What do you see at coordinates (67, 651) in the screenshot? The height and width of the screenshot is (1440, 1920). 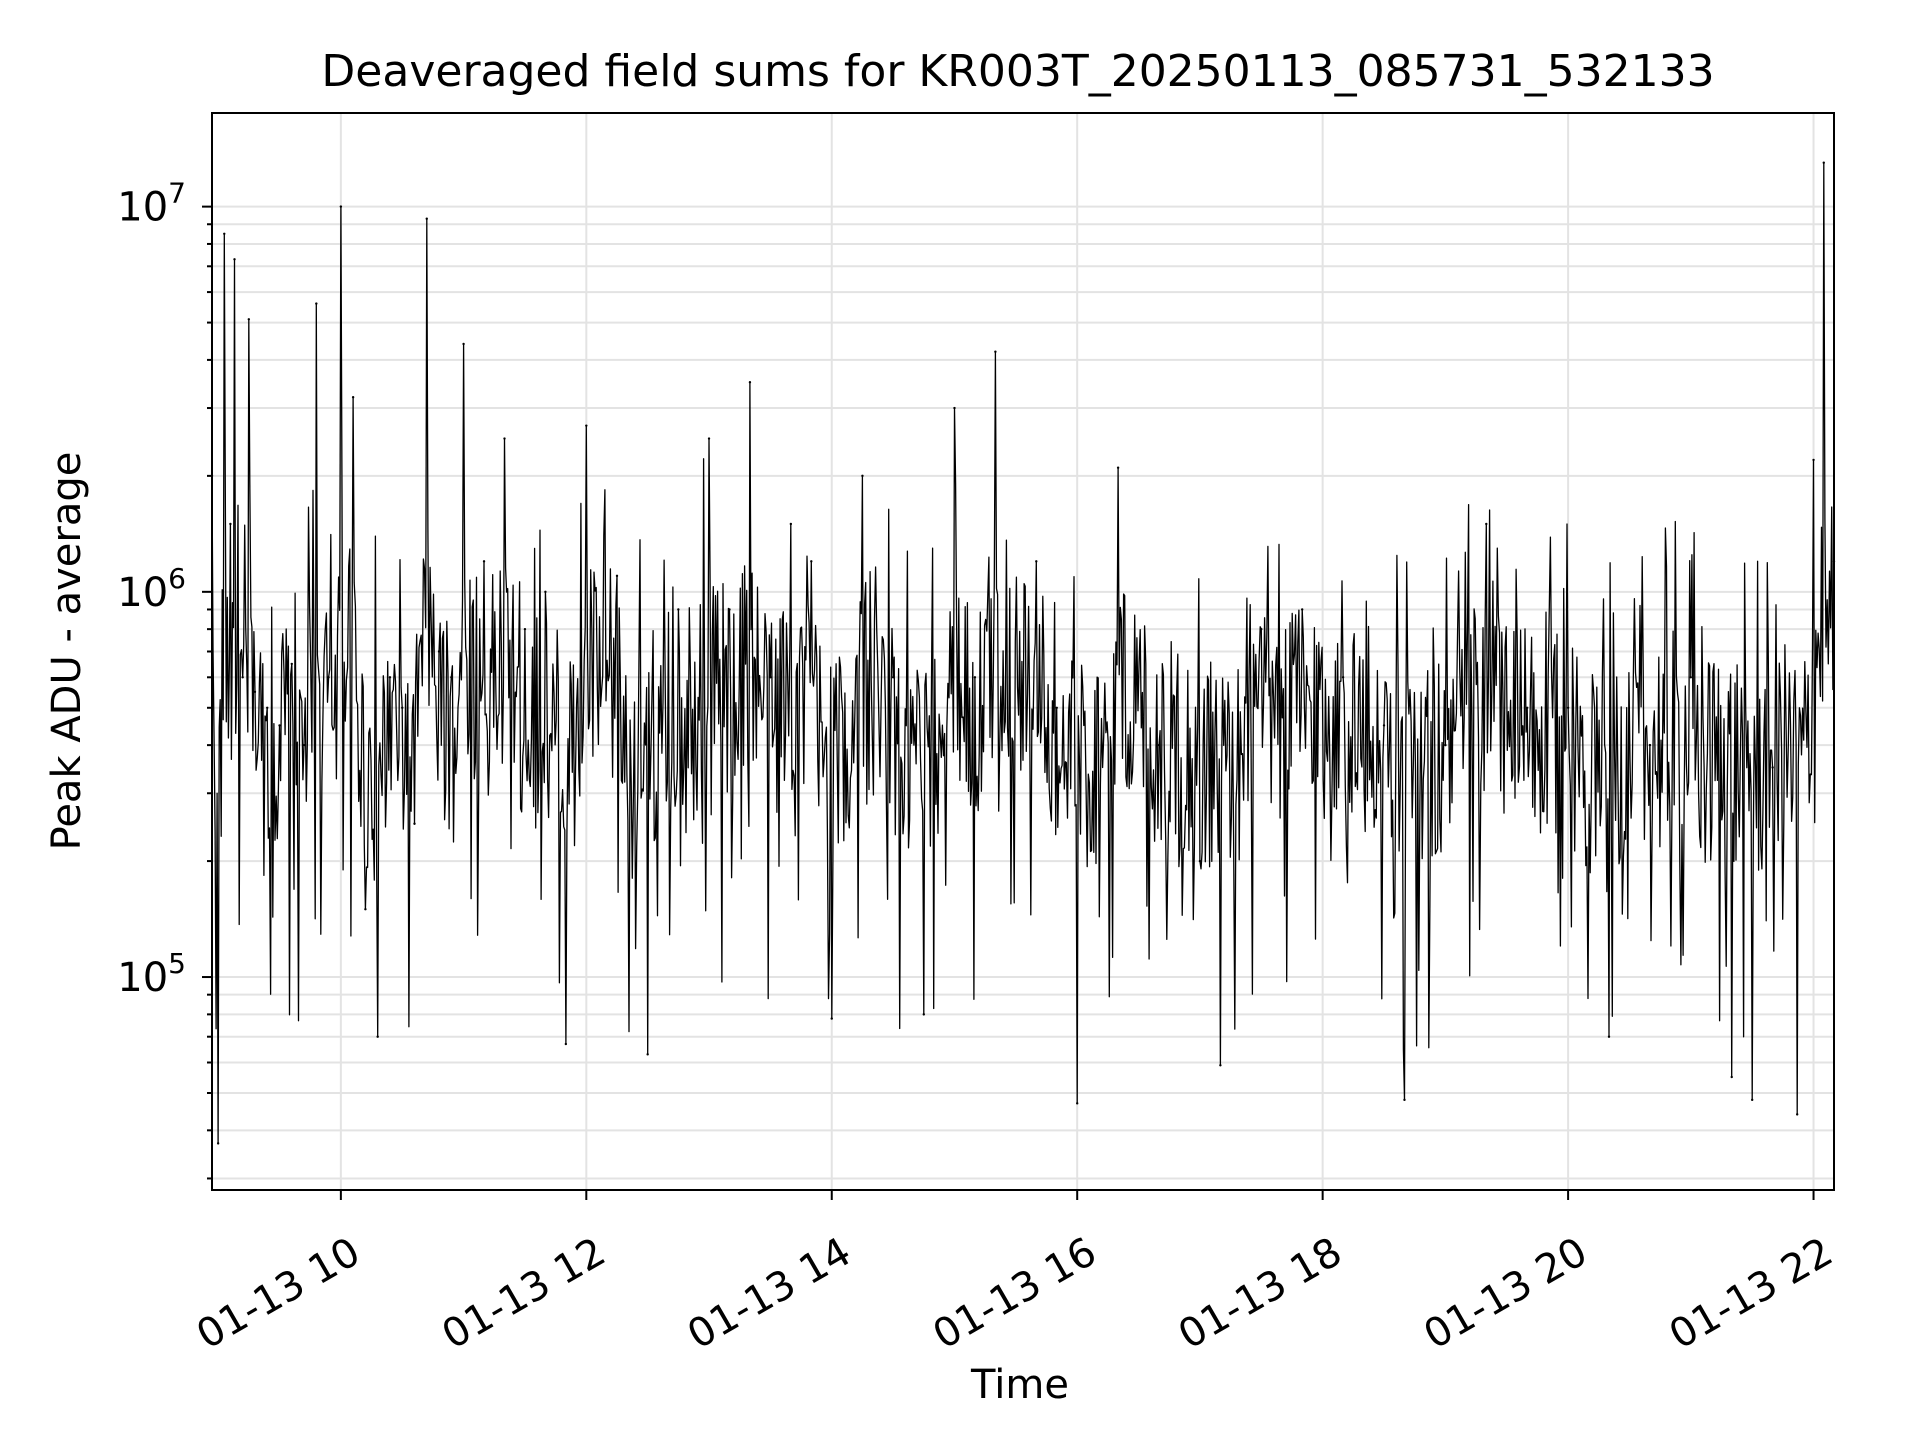 I see `y-axis-label: Peak ADU - average` at bounding box center [67, 651].